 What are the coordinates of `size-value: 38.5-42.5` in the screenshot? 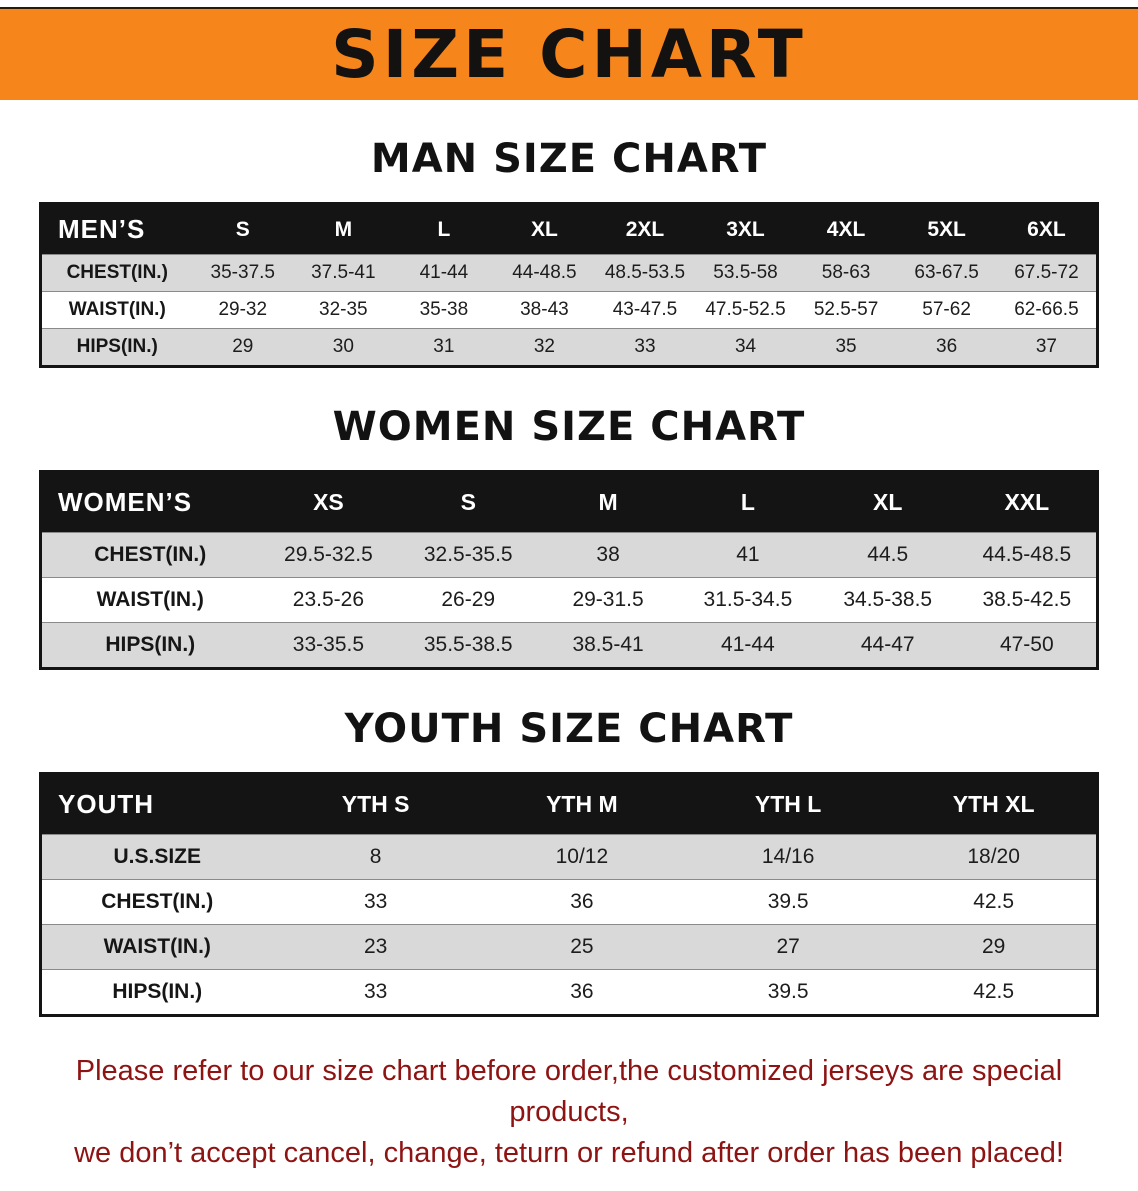 It's located at (1027, 600).